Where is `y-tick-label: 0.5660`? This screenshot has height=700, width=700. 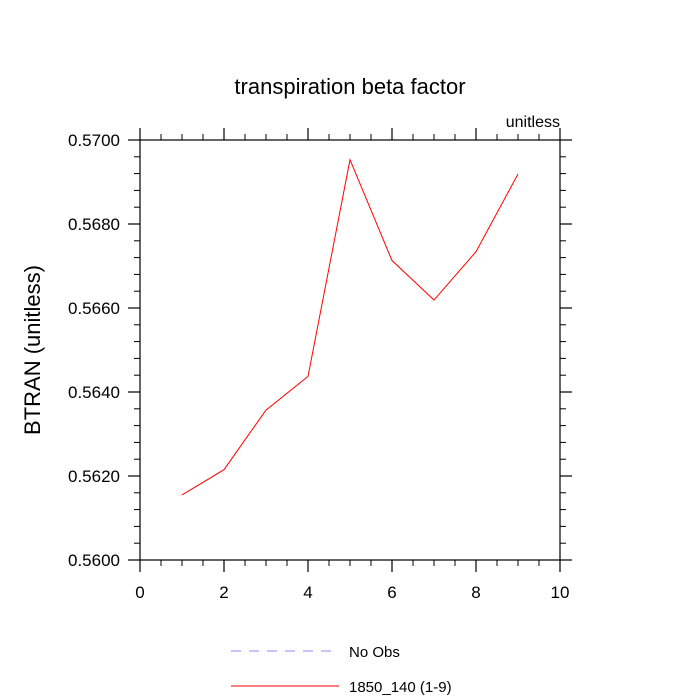
y-tick-label: 0.5660 is located at coordinates (94, 308).